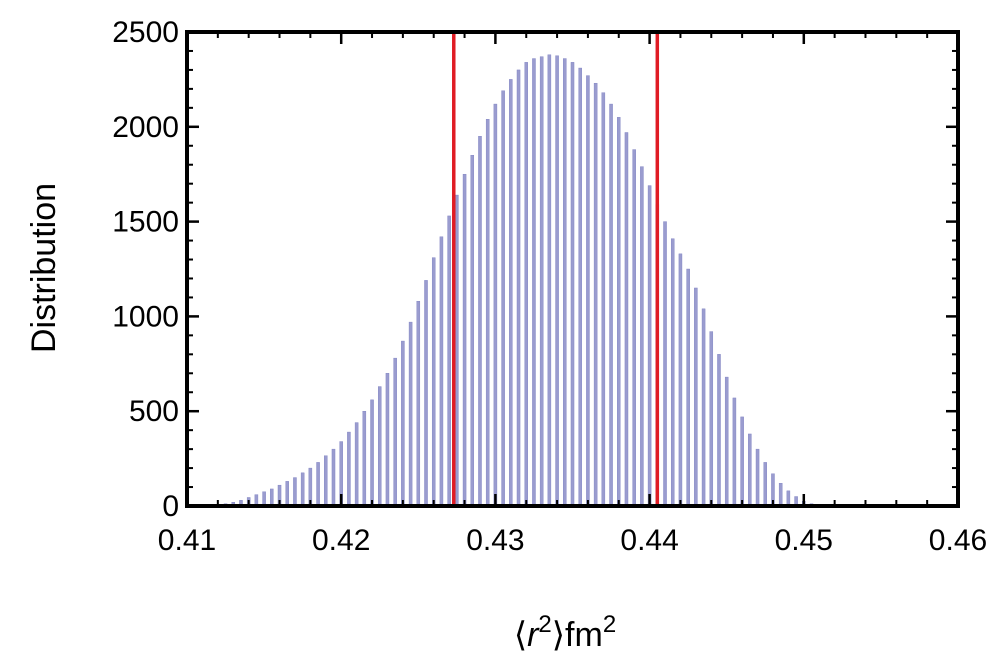 The image size is (1000, 659). I want to click on x-label-unit-superscript: 2, so click(609, 624).